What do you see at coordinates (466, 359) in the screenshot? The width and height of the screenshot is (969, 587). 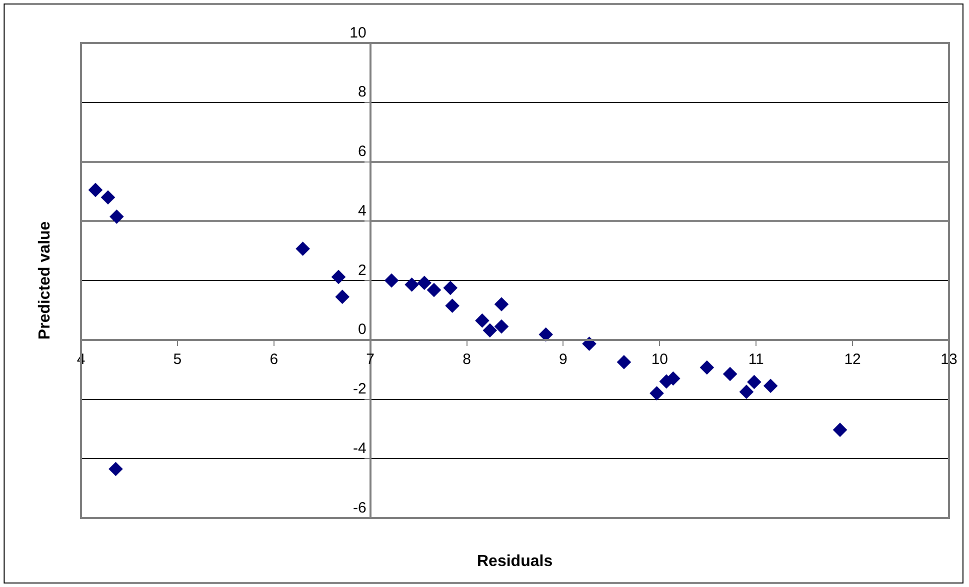 I see `x-tick-label: 8` at bounding box center [466, 359].